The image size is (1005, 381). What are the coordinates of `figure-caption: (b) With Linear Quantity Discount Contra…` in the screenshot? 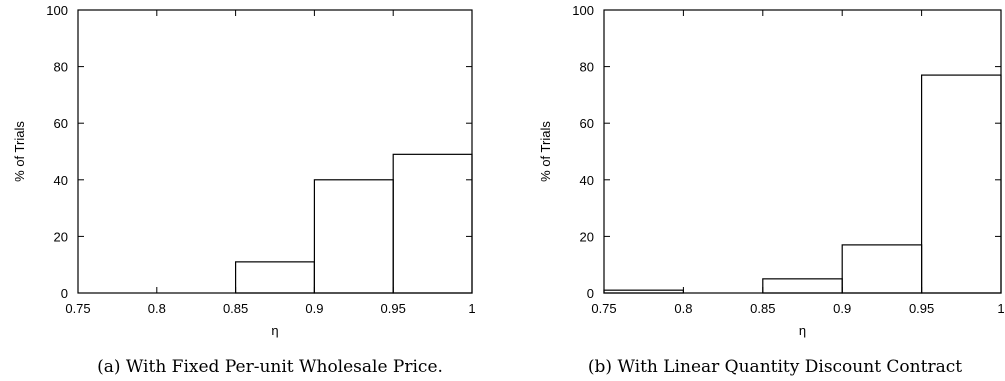 It's located at (775, 367).